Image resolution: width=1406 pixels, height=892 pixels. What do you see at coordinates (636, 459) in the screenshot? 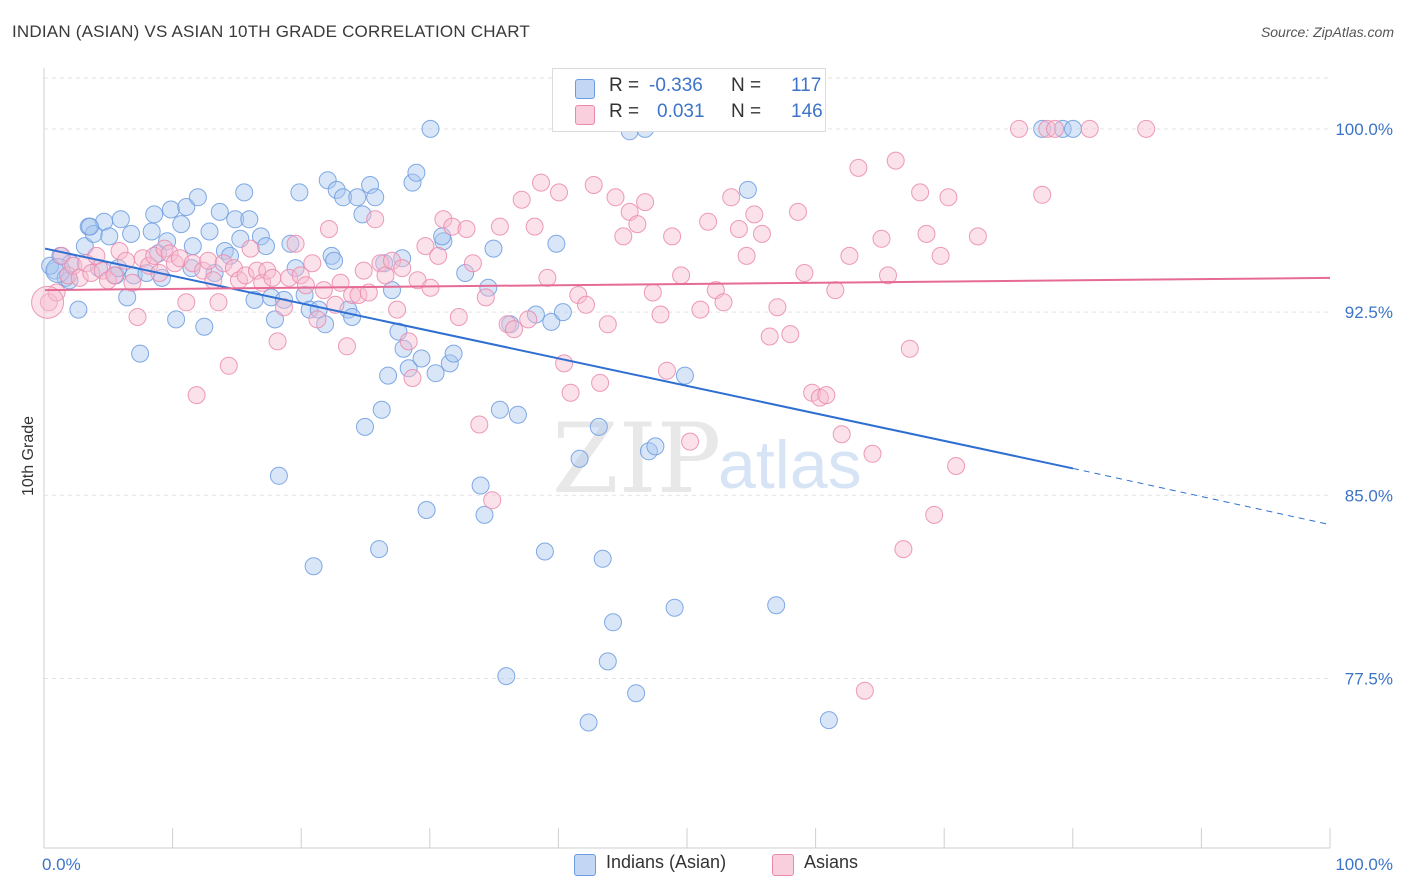
I see `watermark-zip: ZIP` at bounding box center [636, 459].